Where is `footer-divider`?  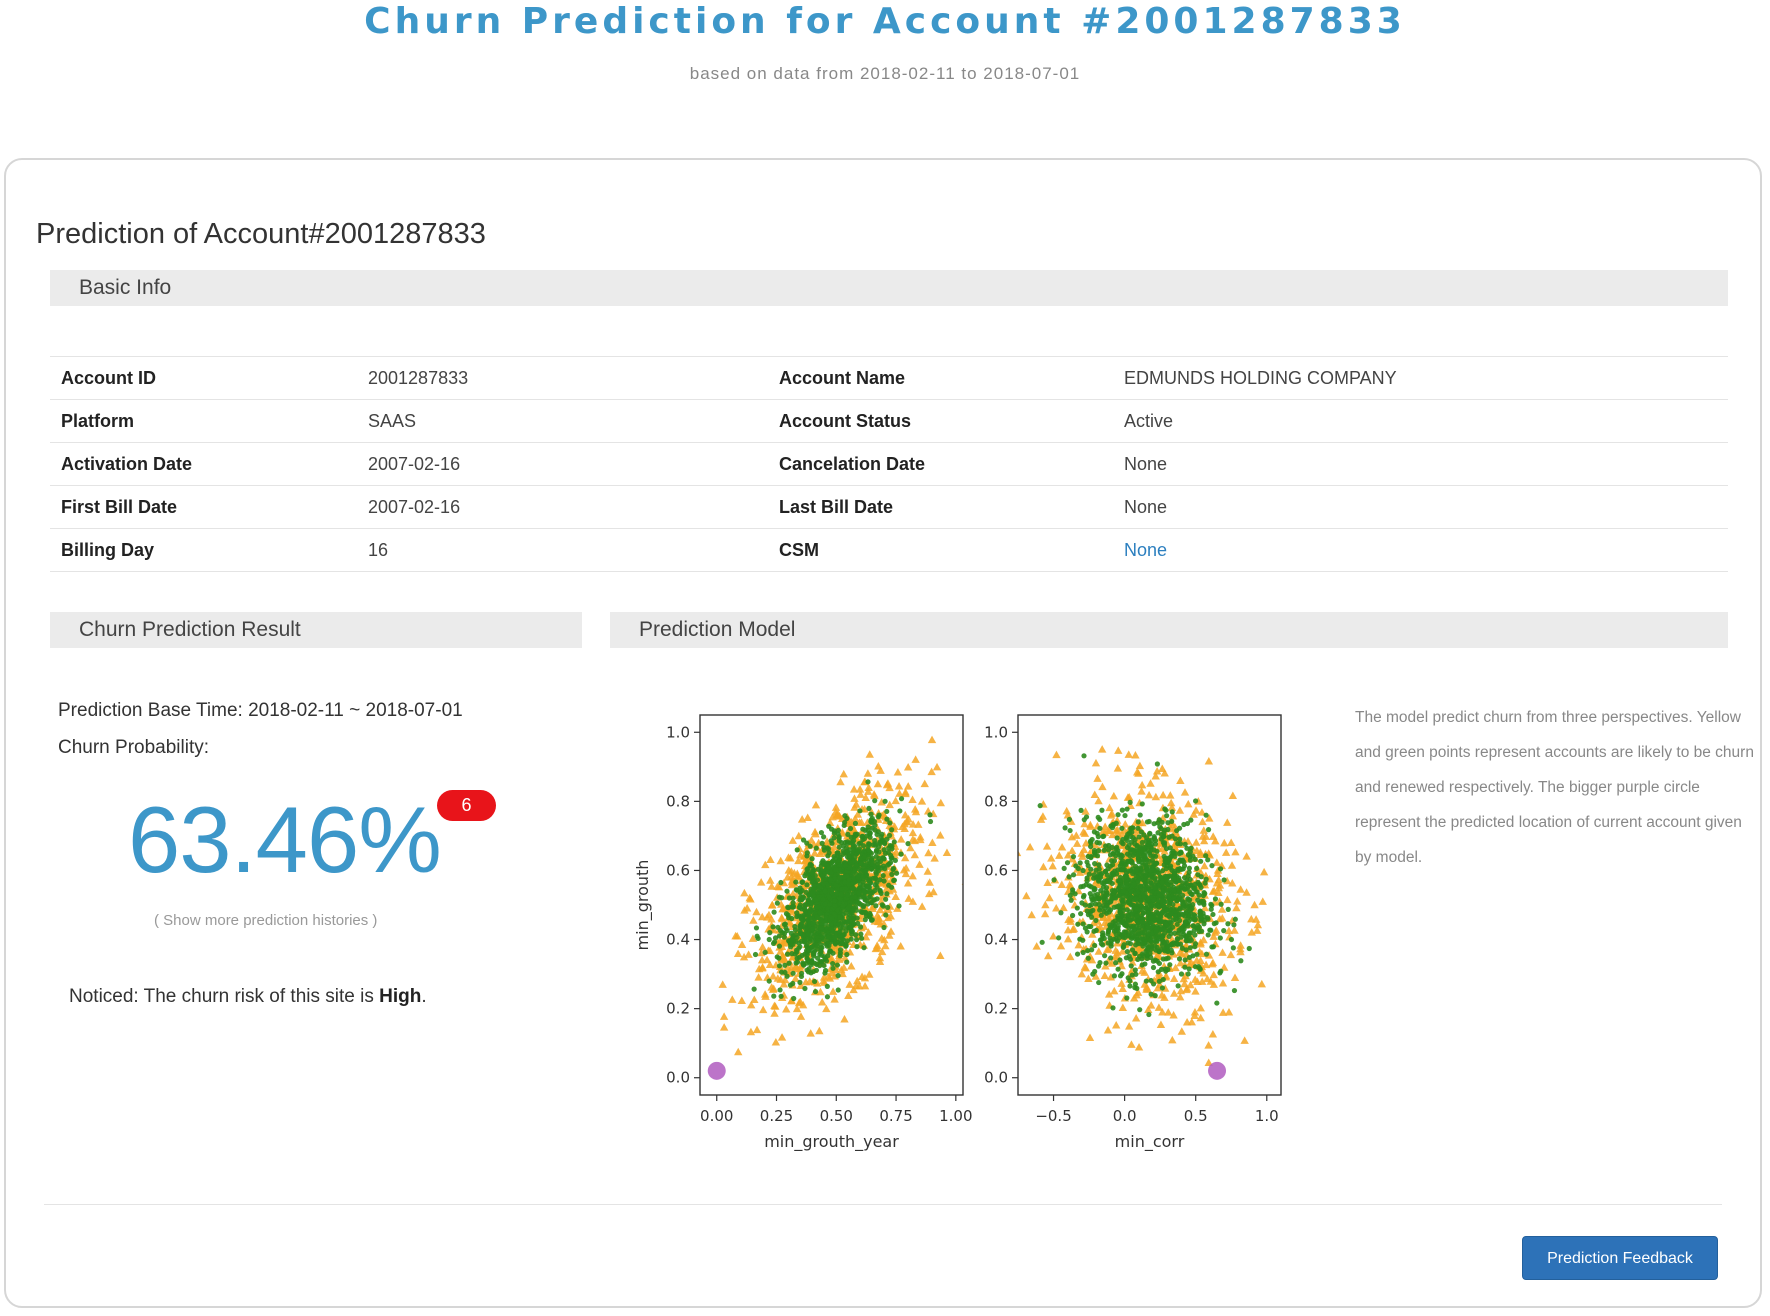
footer-divider is located at coordinates (883, 1204).